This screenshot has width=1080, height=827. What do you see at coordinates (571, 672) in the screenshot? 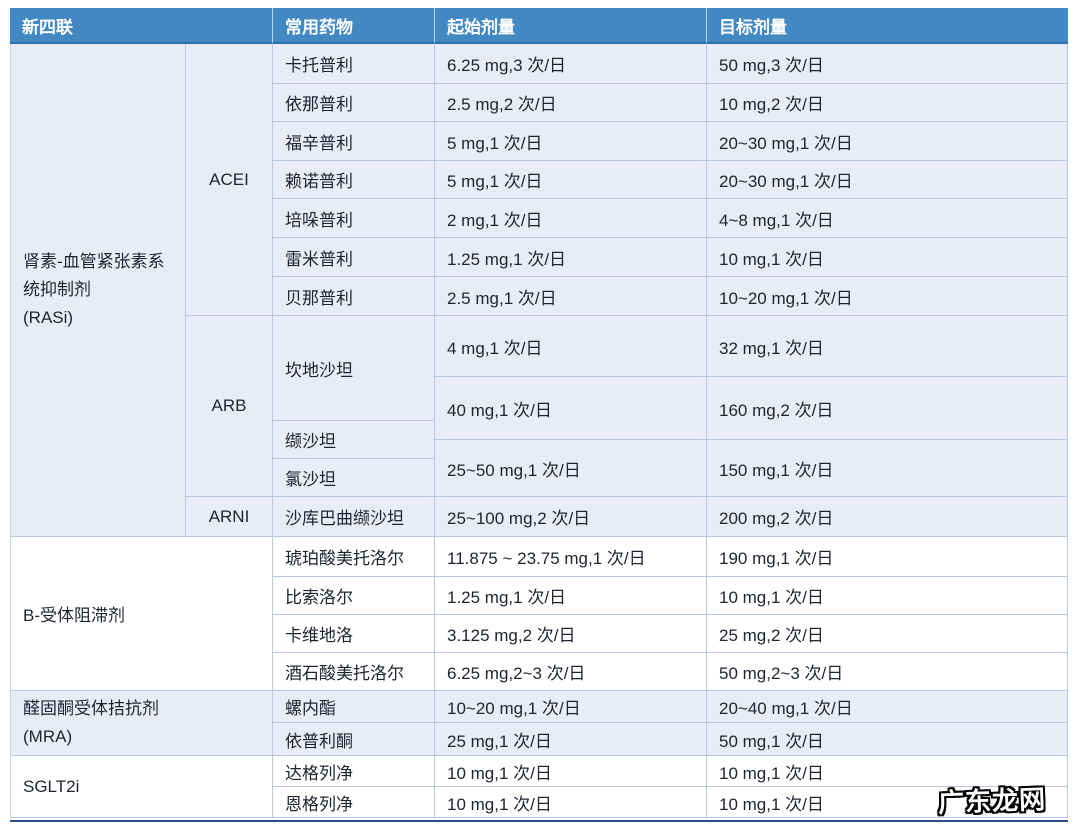
I see `start-dose-cell: 6.25 mg,2~3 次/日` at bounding box center [571, 672].